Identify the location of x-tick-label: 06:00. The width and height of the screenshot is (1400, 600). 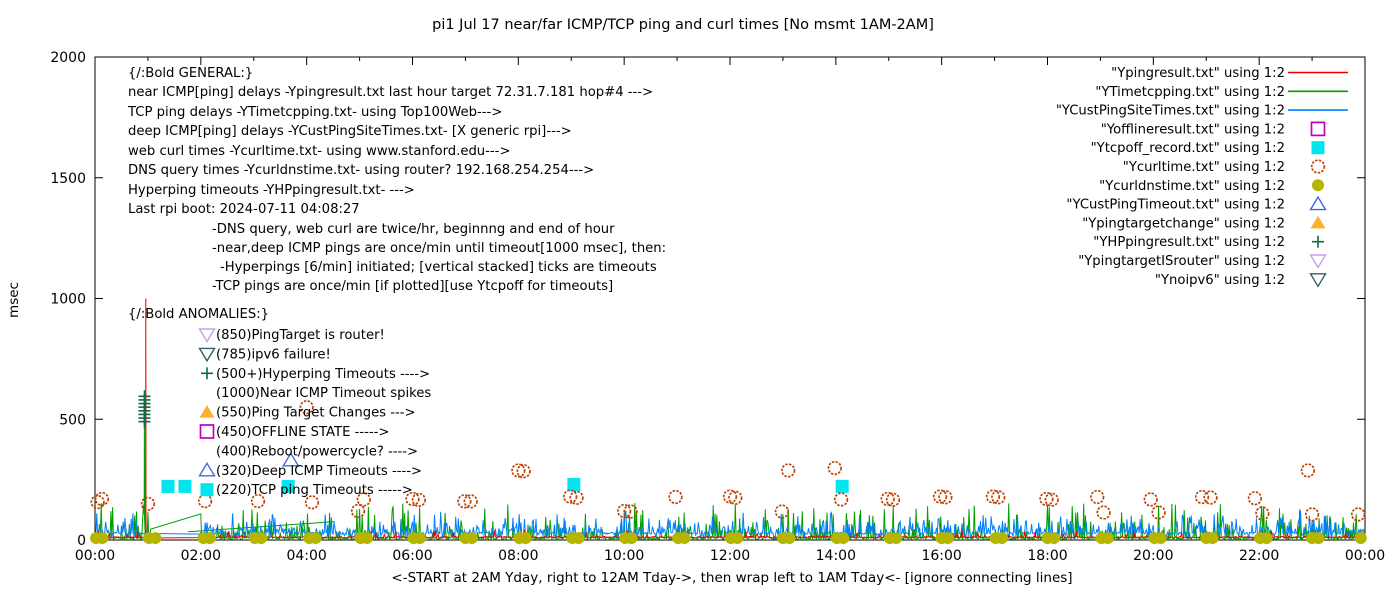
(412, 556).